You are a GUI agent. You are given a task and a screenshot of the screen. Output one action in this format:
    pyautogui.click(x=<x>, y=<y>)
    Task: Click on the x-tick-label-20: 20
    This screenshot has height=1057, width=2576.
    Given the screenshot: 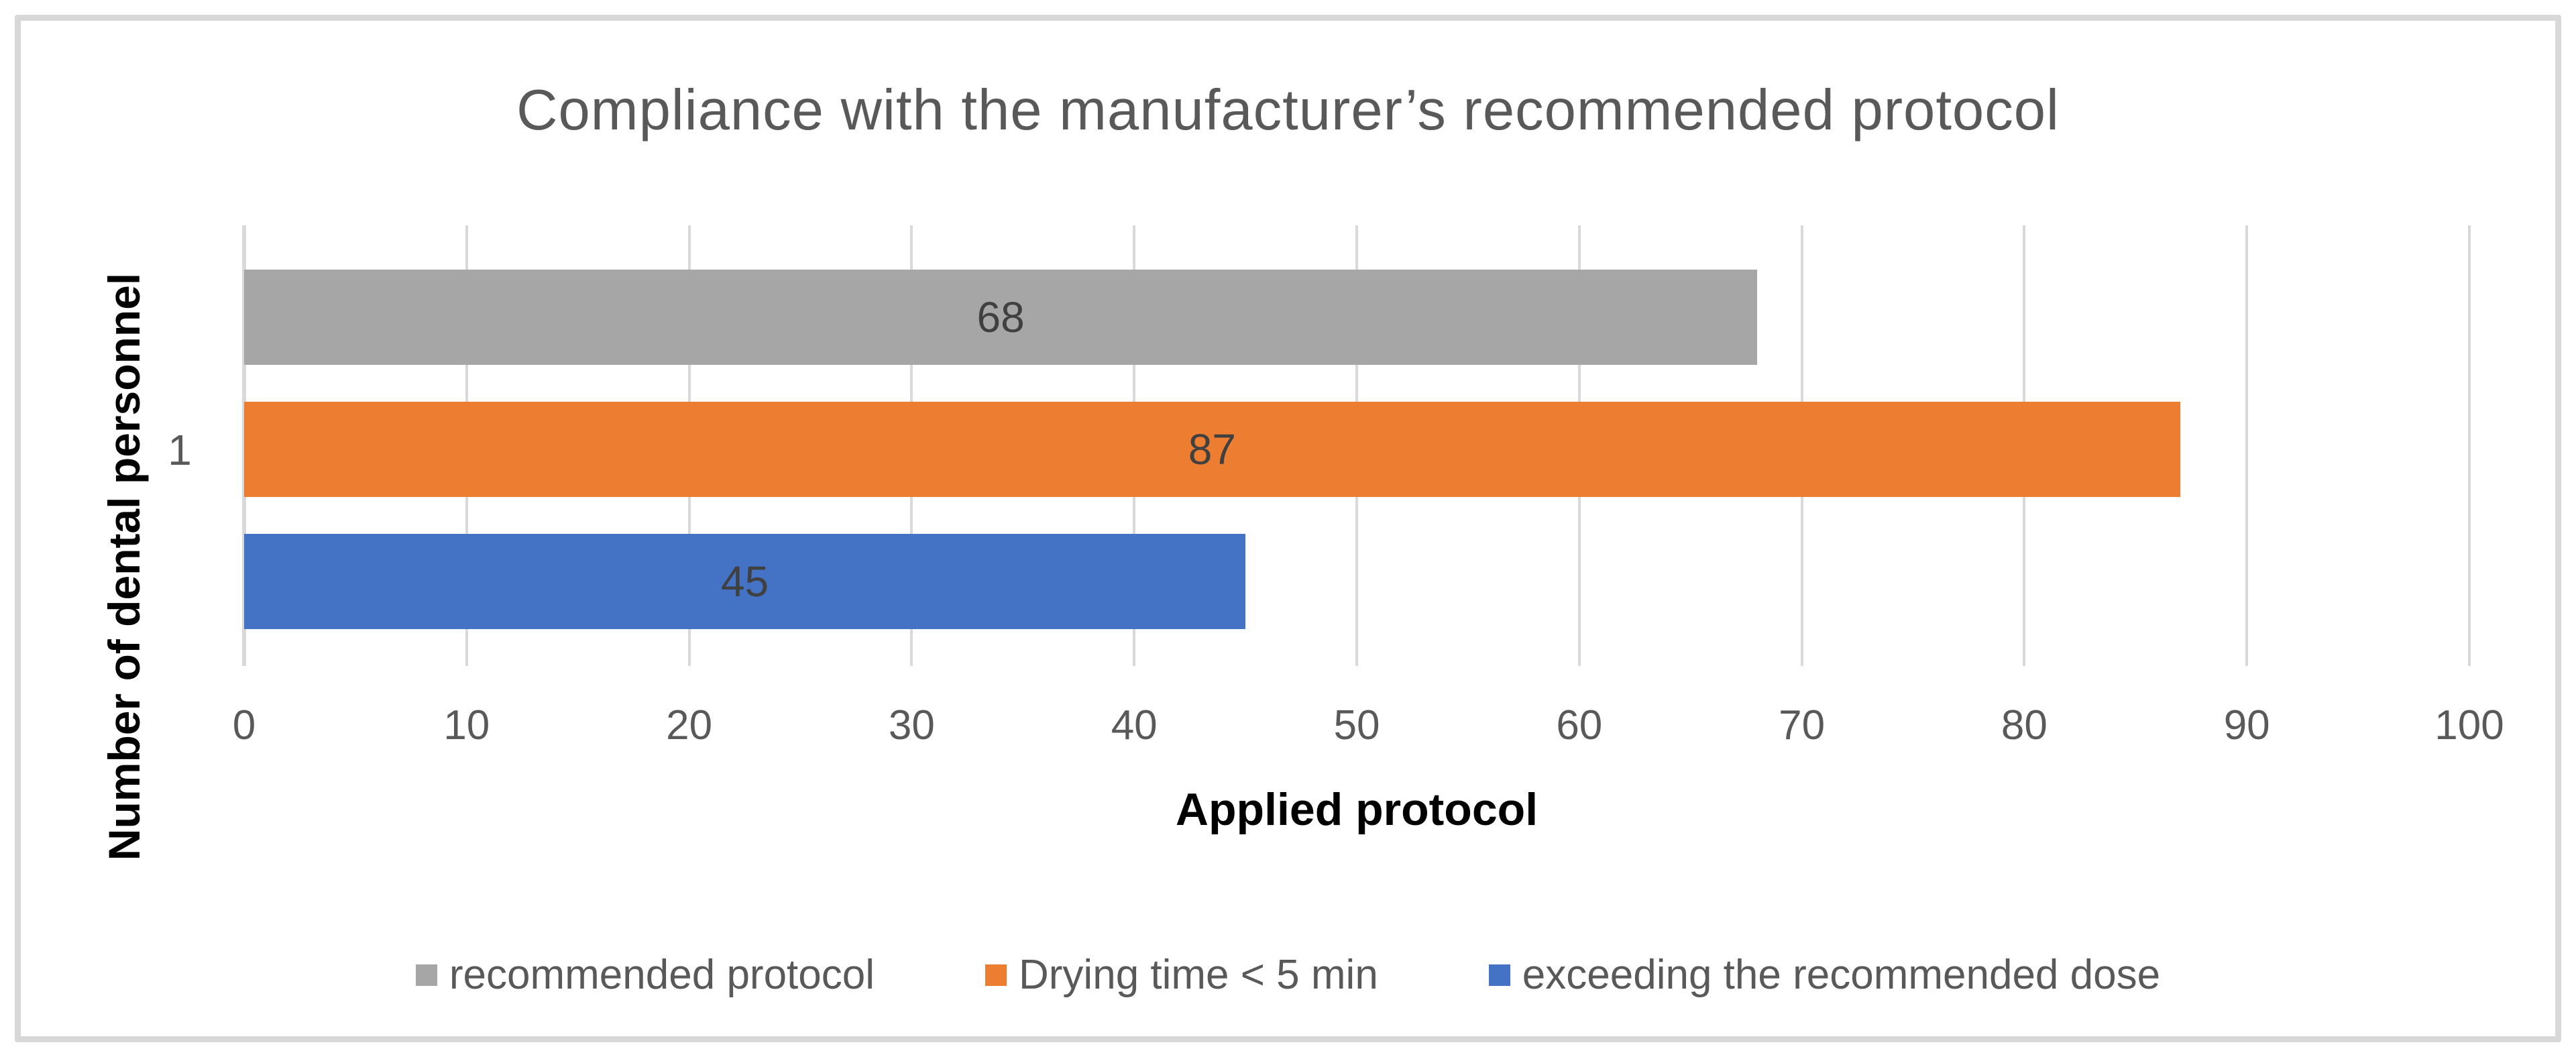 What is the action you would take?
    pyautogui.click(x=689, y=725)
    